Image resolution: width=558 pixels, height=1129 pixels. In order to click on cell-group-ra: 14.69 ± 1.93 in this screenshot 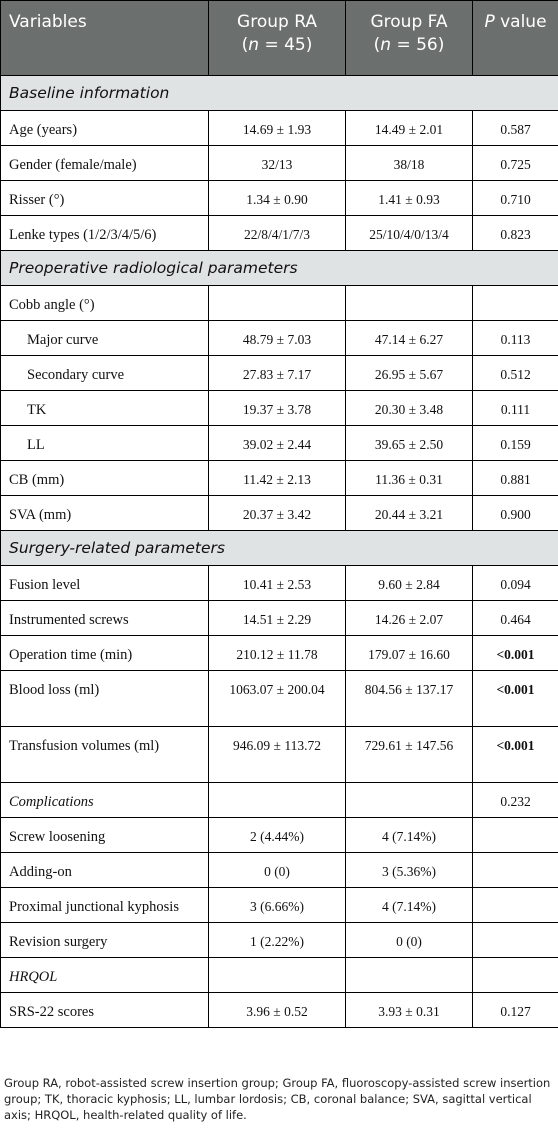, I will do `click(277, 128)`.